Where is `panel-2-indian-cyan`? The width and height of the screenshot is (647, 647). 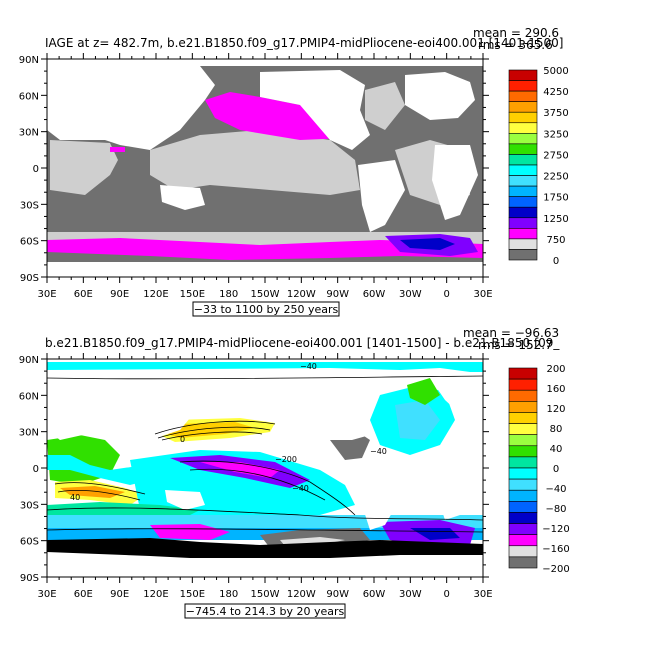 panel-2-indian-cyan is located at coordinates (98, 470).